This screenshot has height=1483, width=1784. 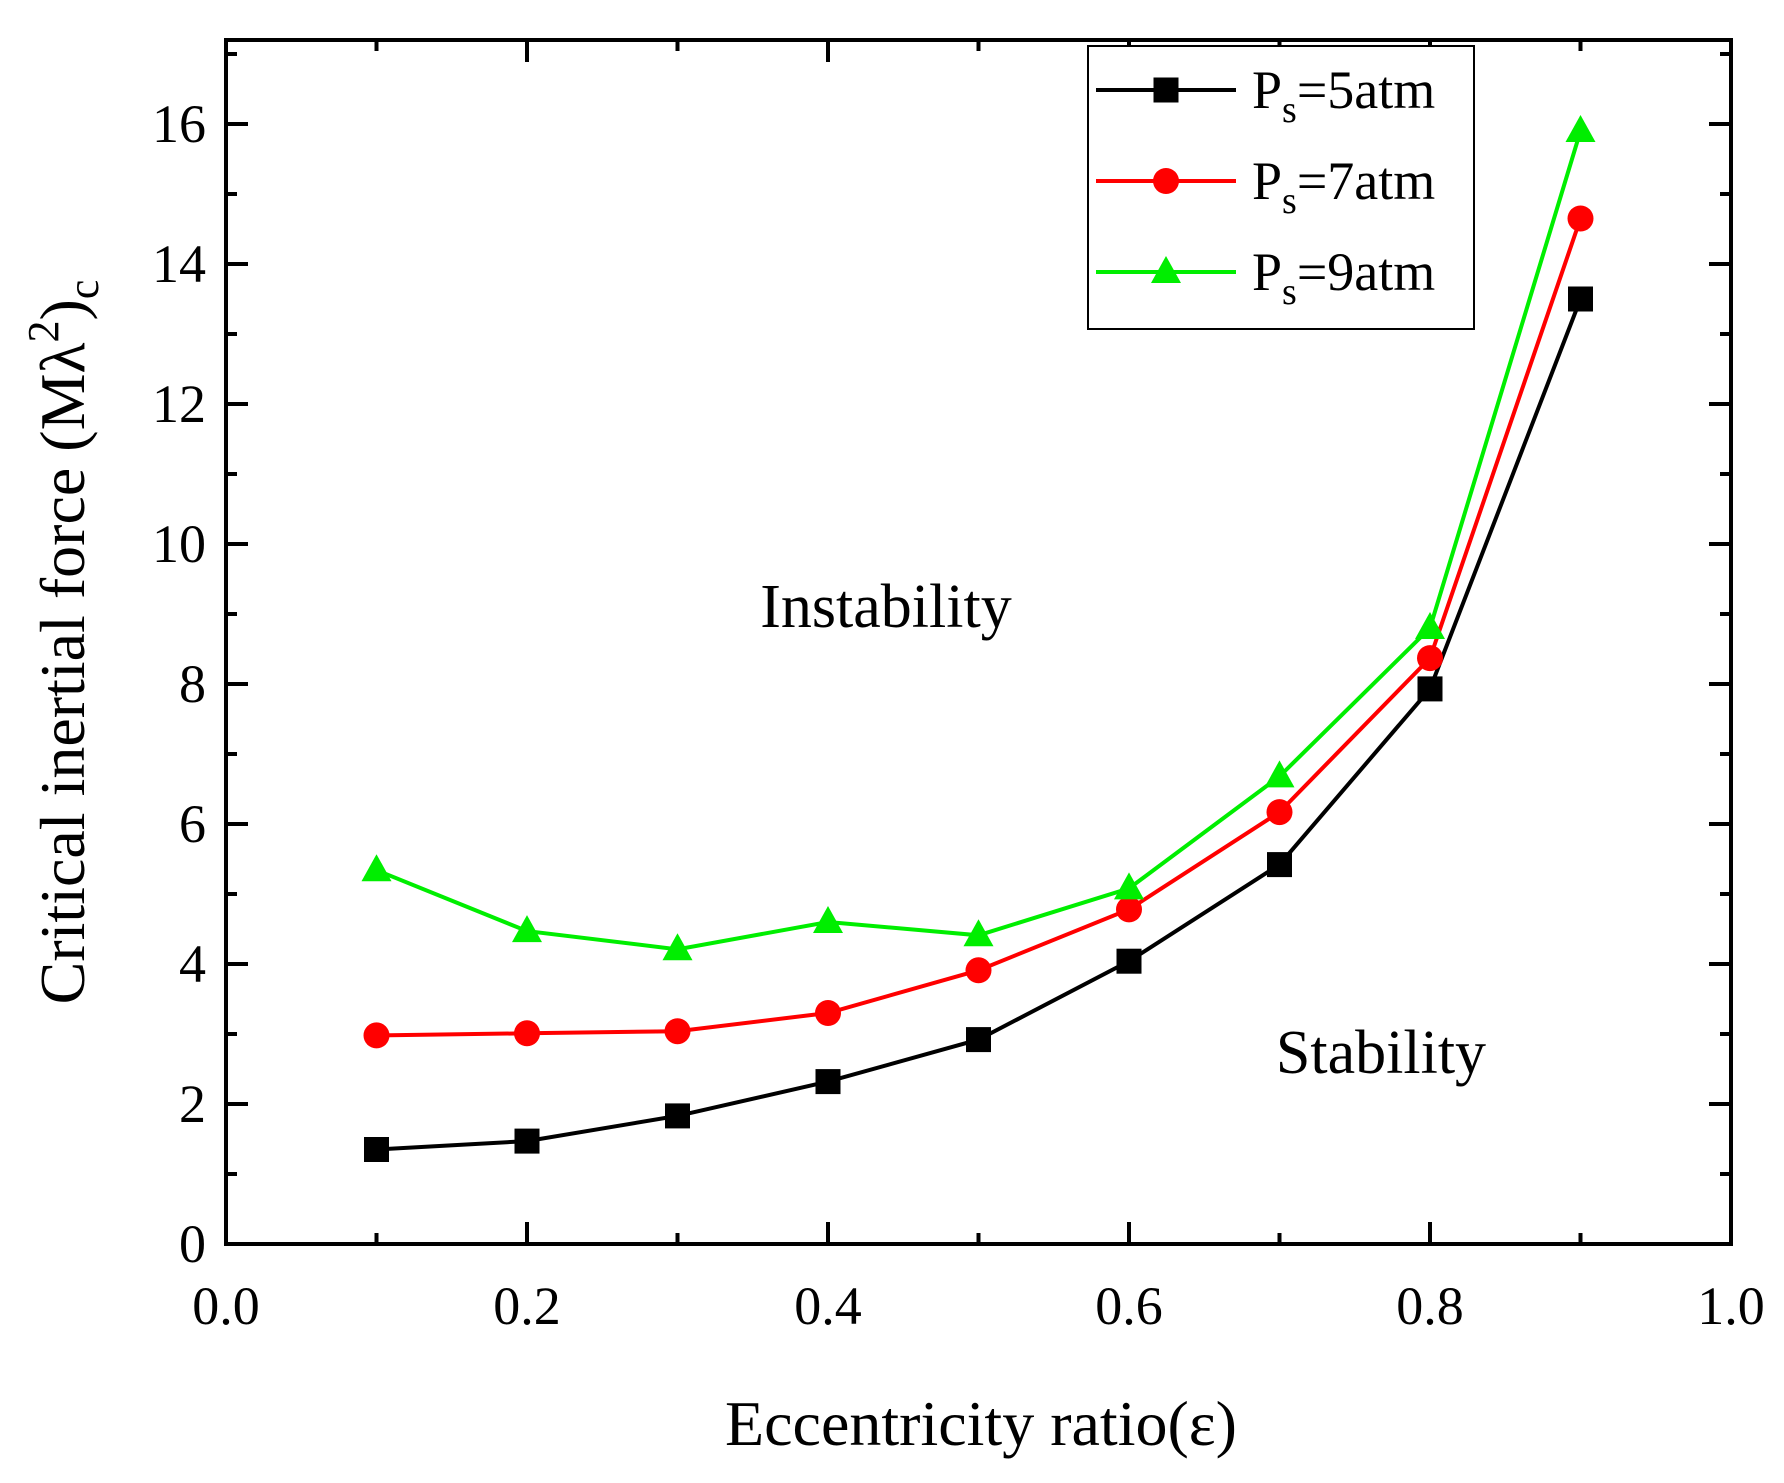 I want to click on x-tick-label: 0.4, so click(x=828, y=1306).